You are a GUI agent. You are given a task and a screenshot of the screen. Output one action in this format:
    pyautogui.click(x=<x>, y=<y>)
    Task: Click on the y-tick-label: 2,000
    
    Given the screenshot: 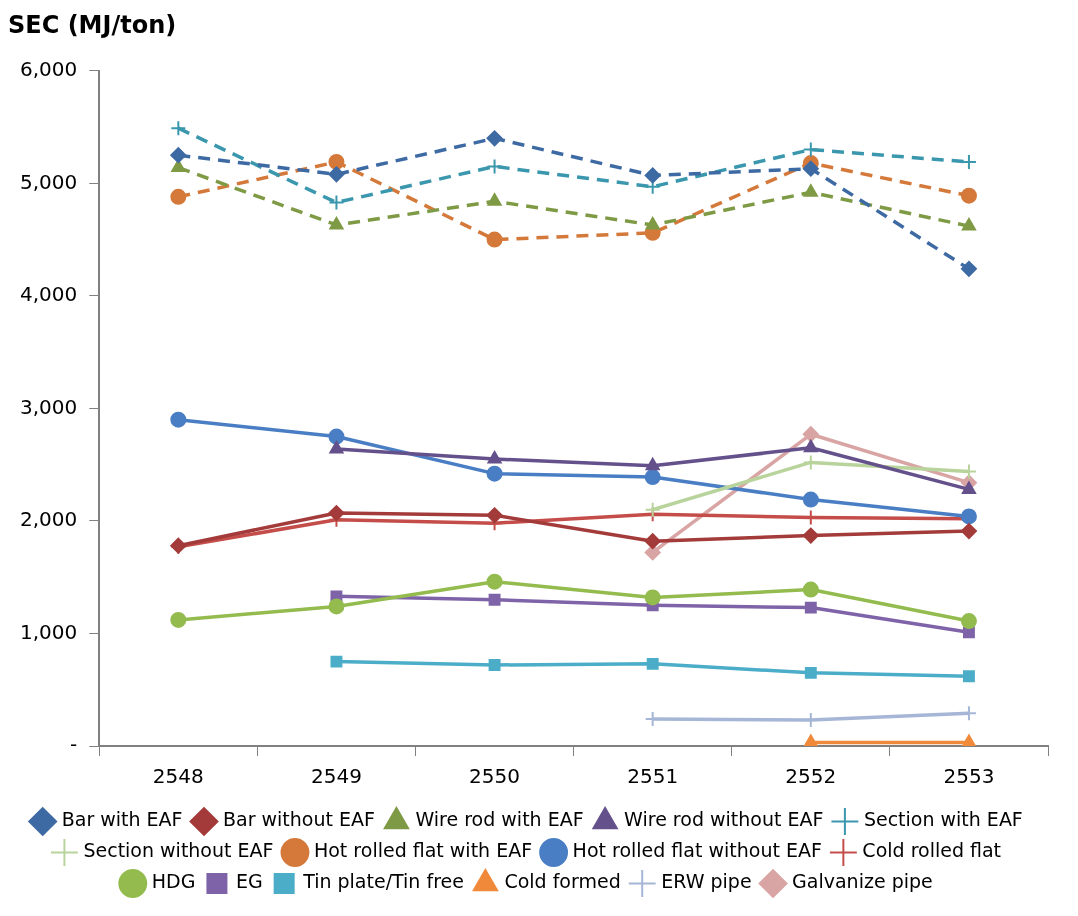 What is the action you would take?
    pyautogui.click(x=48, y=519)
    